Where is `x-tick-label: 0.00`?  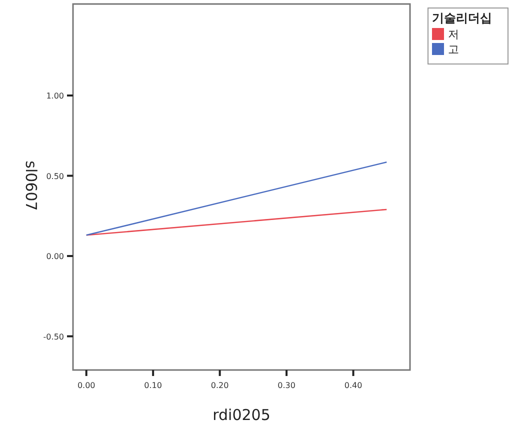
x-tick-label: 0.00 is located at coordinates (86, 385).